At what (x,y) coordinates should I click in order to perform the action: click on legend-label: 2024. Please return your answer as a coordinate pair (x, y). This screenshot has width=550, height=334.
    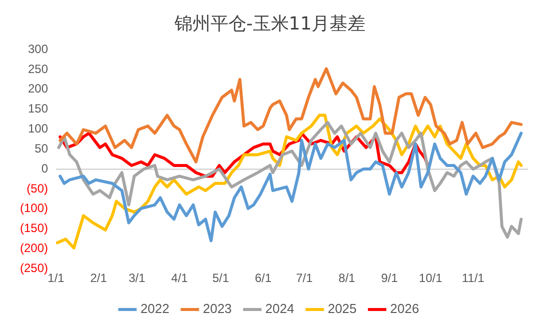
    Looking at the image, I should click on (279, 308).